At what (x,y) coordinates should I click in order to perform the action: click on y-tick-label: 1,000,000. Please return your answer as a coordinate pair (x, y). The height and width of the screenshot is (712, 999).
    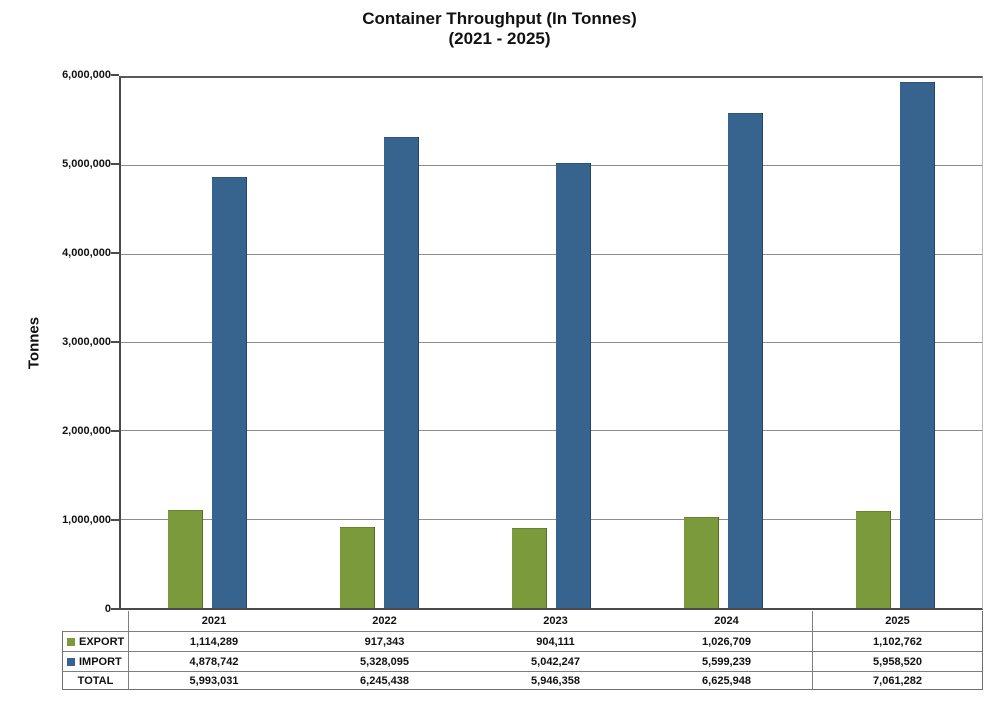
    Looking at the image, I should click on (86, 520).